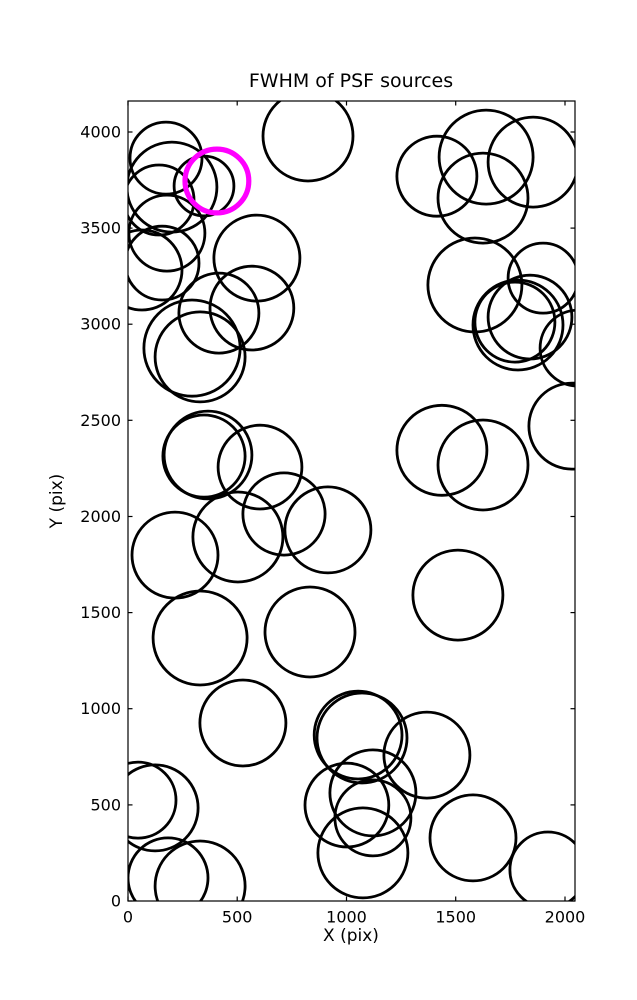  Describe the element at coordinates (100, 420) in the screenshot. I see `y-tick-label: 2500` at that location.